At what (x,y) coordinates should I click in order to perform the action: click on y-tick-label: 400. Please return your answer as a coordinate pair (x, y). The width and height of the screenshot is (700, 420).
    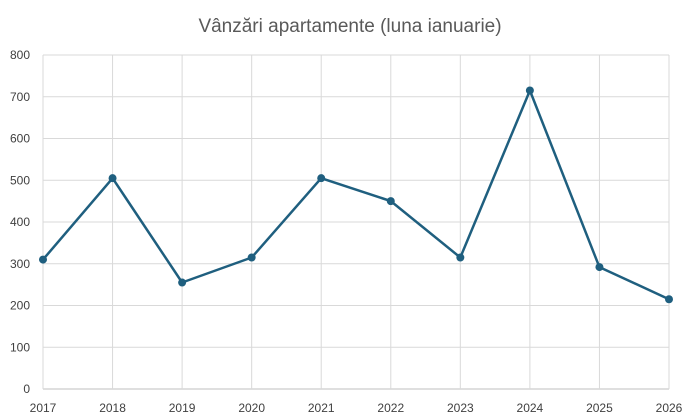
    Looking at the image, I should click on (20, 222).